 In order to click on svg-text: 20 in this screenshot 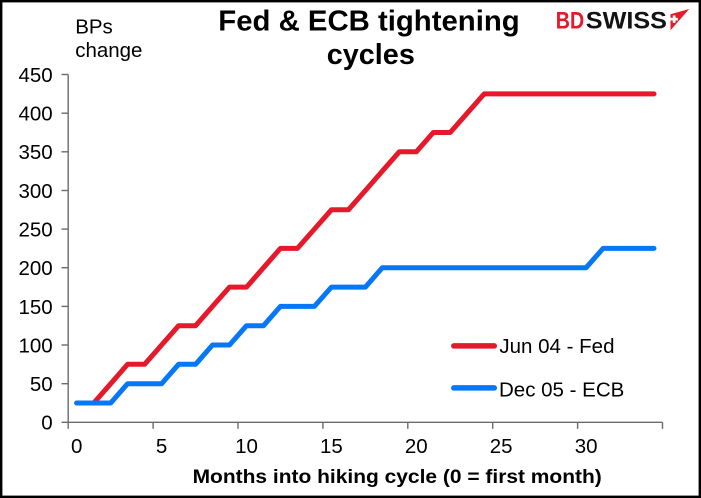, I will do `click(416, 446)`.